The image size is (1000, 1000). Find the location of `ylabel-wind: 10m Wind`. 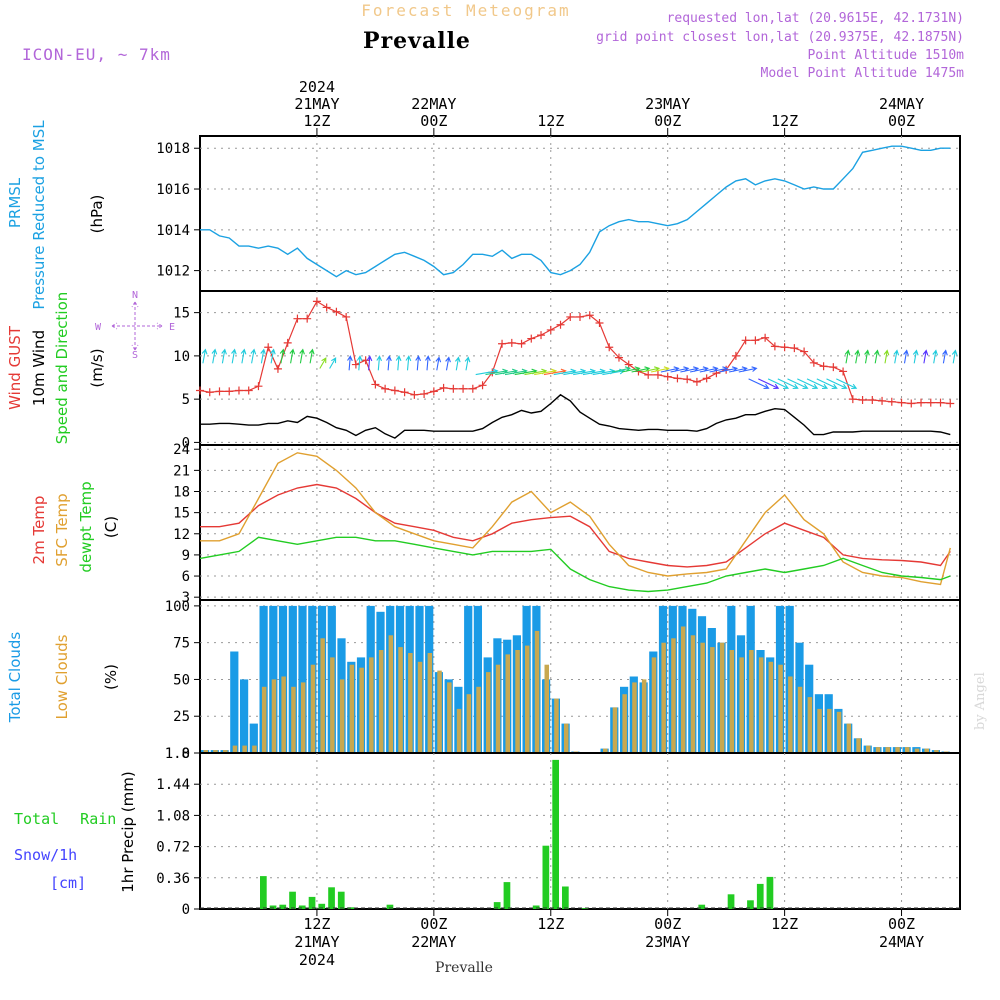

ylabel-wind: 10m Wind is located at coordinates (39, 368).